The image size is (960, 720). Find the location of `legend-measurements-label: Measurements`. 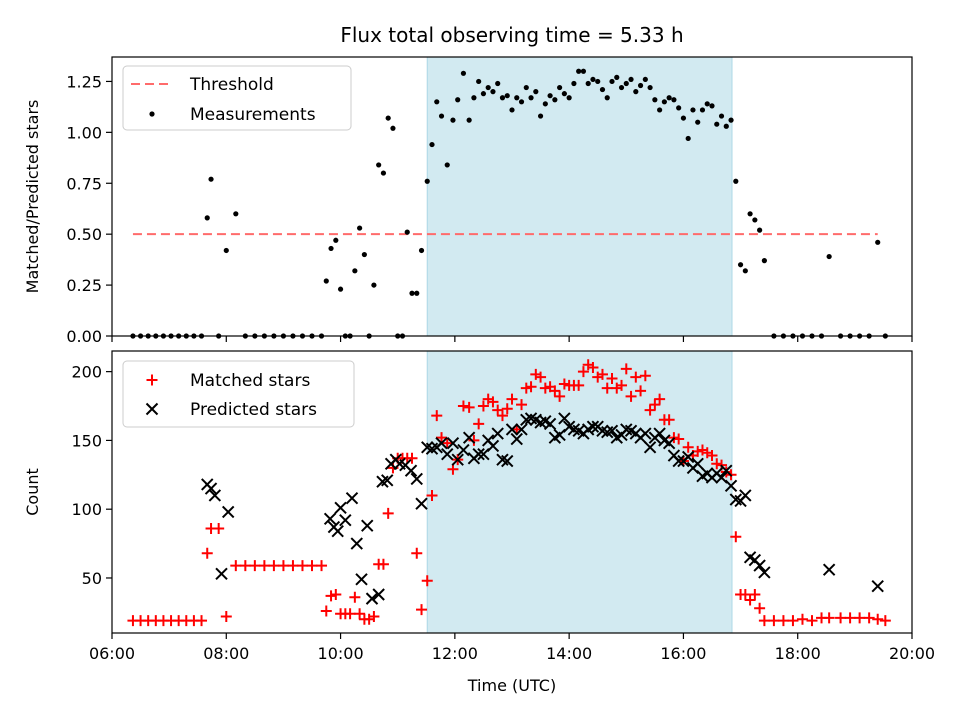

legend-measurements-label: Measurements is located at coordinates (253, 115).